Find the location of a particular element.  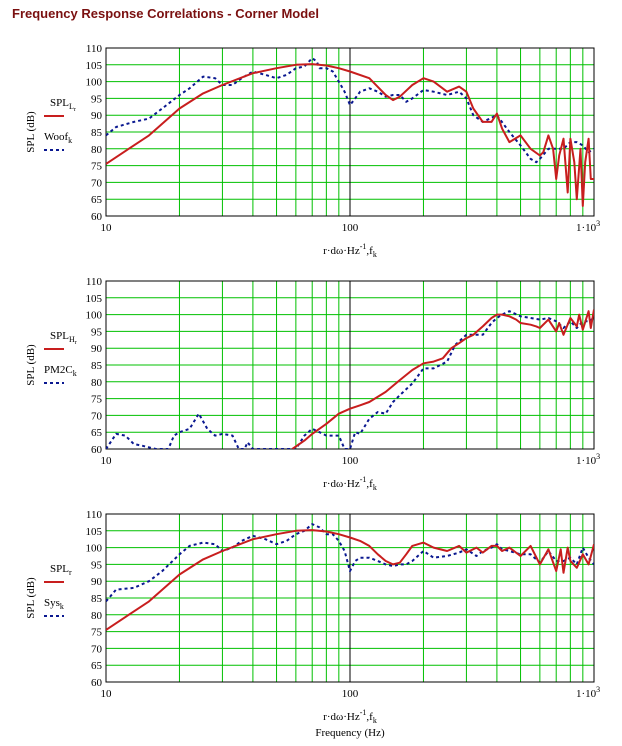

legend-label: PM2Ck is located at coordinates (60, 371).